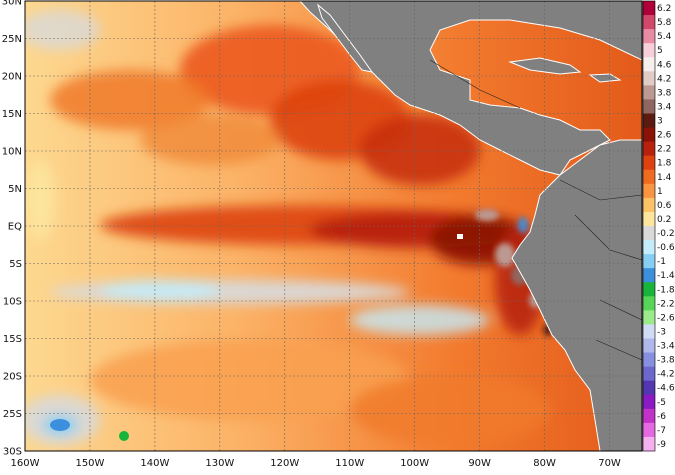 This screenshot has width=675, height=475. I want to click on latitude-labels: 30N 25N 20N 15N 10N 5N EQ 5S 10S 15S 20S 25S 30S, so click(12, 229).